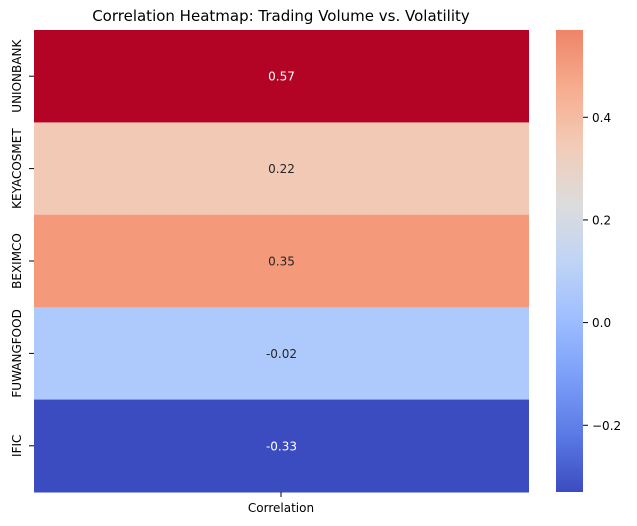  Describe the element at coordinates (17, 168) in the screenshot. I see `y-tick-label: KEYACOSMET` at that location.